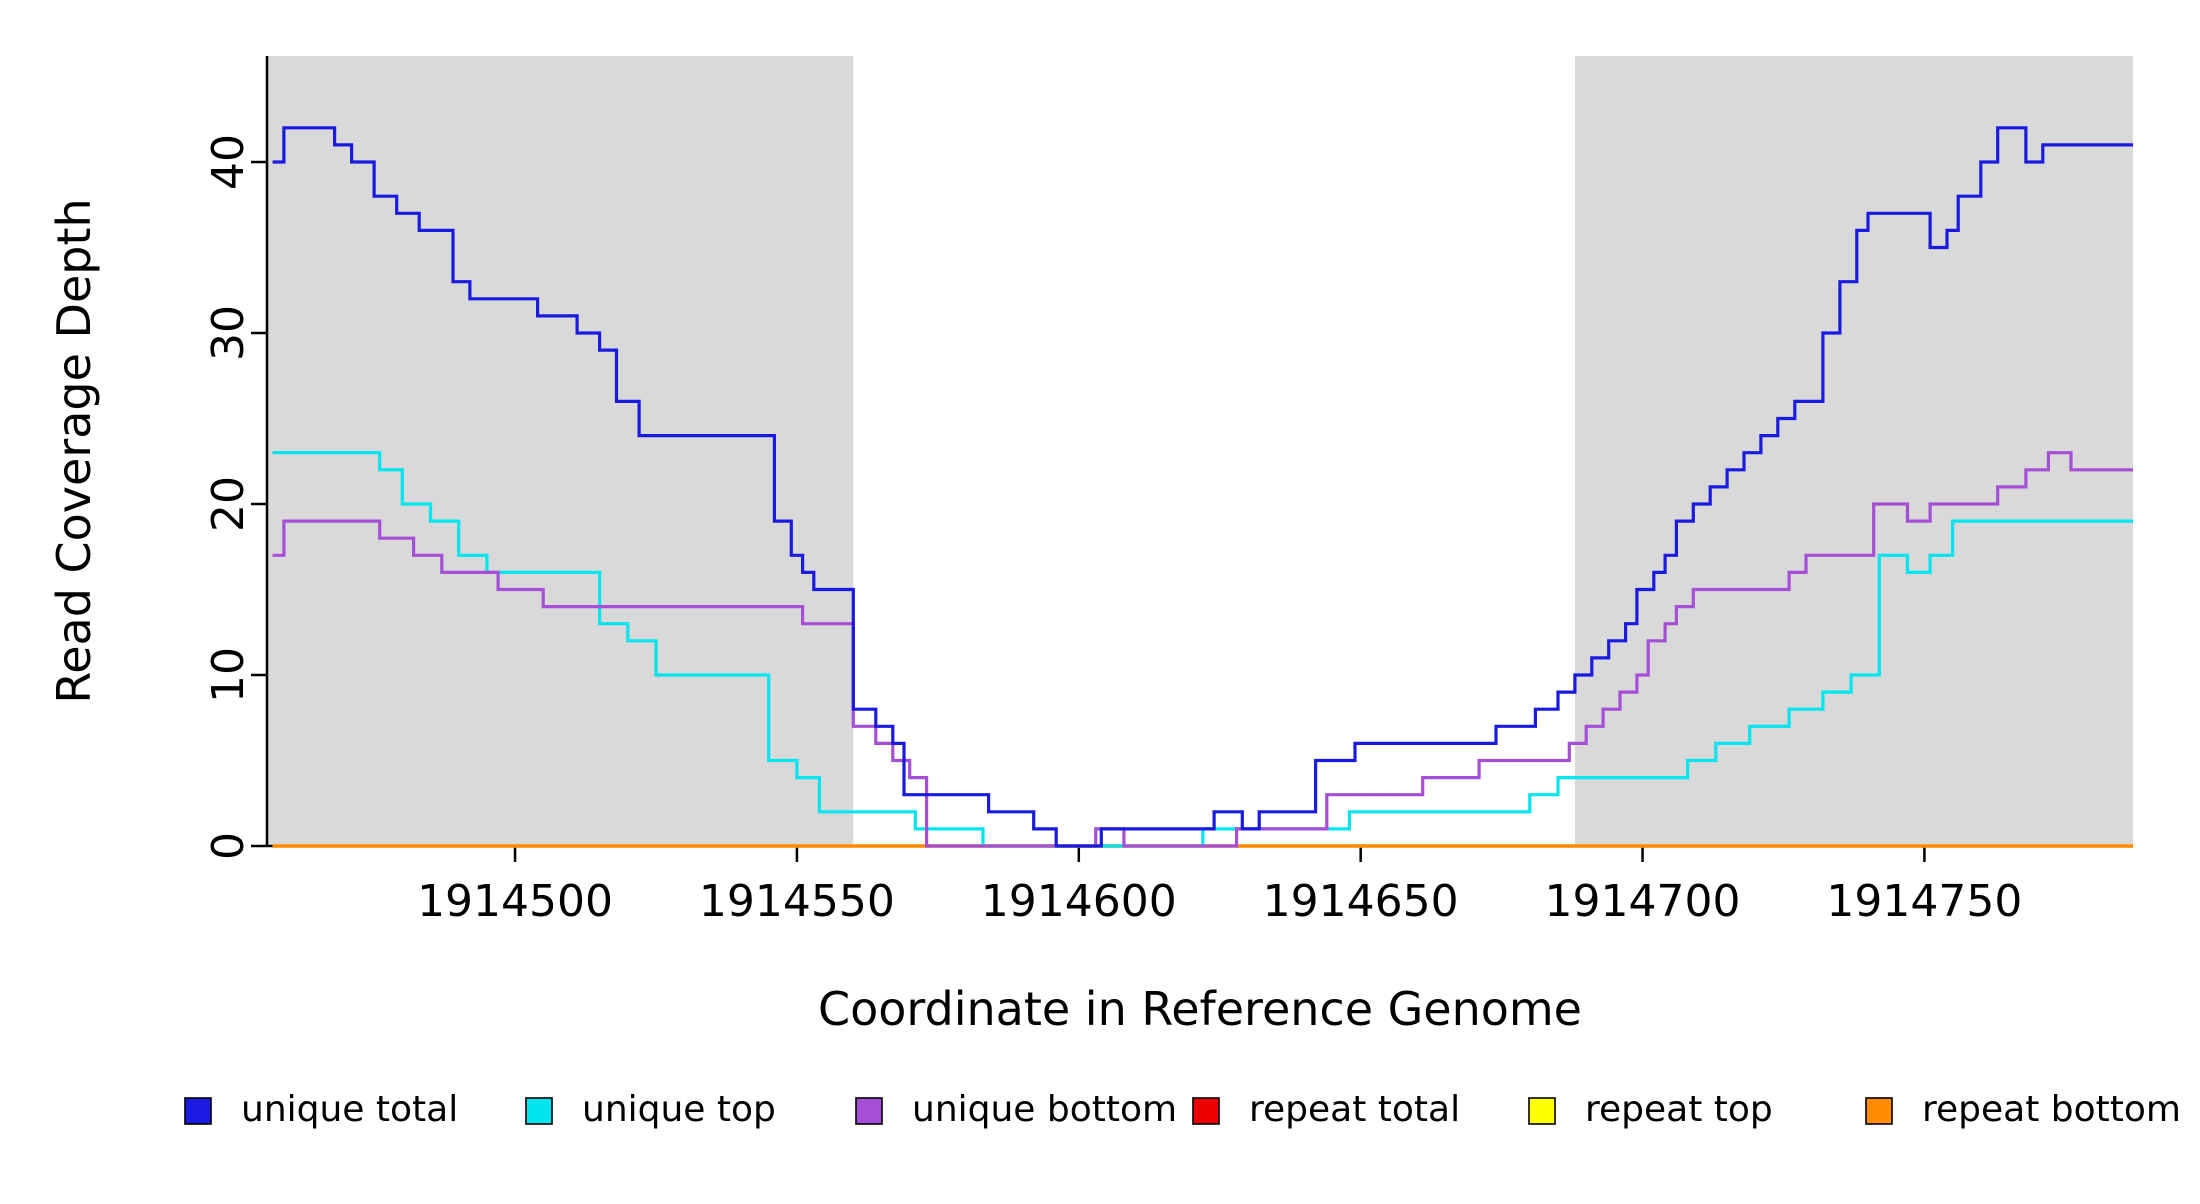  I want to click on x-axis-title: Coordinate in Reference Genome, so click(1200, 1009).